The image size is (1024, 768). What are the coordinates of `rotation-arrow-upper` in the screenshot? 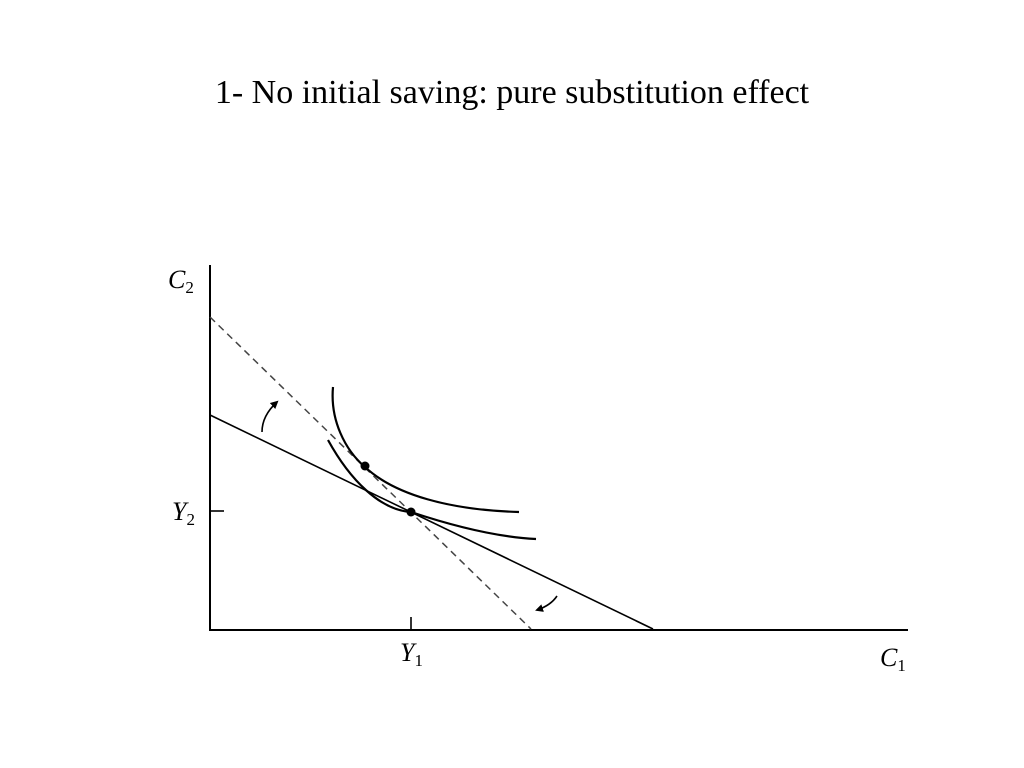 It's located at (270, 416).